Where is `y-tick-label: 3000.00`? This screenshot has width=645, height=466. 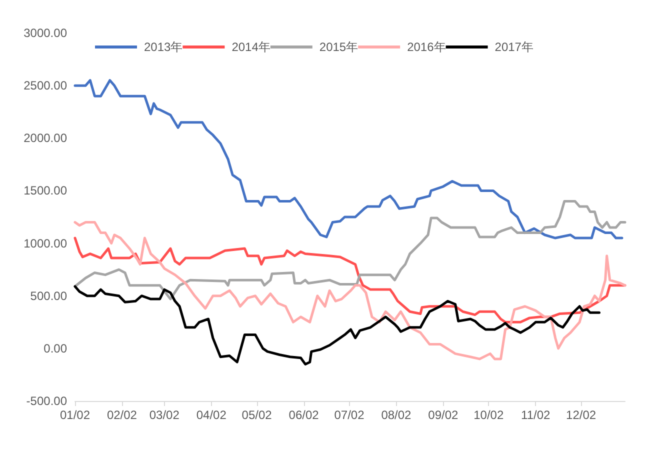 y-tick-label: 3000.00 is located at coordinates (46, 33).